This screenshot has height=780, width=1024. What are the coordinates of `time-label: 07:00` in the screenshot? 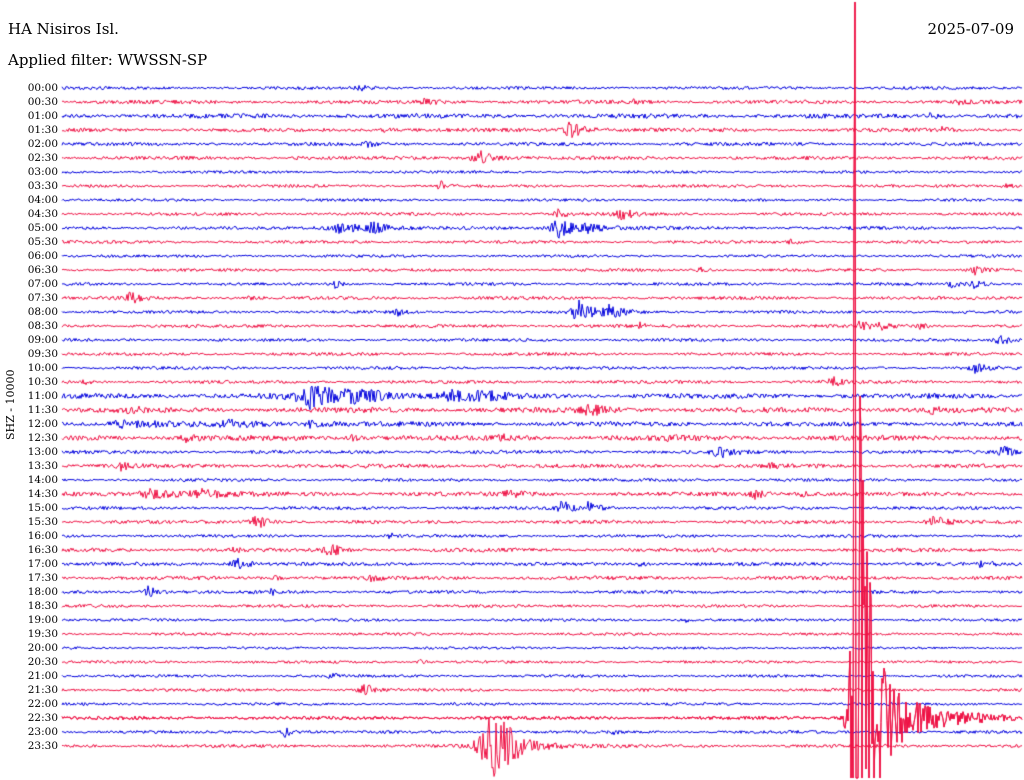 It's located at (42, 284).